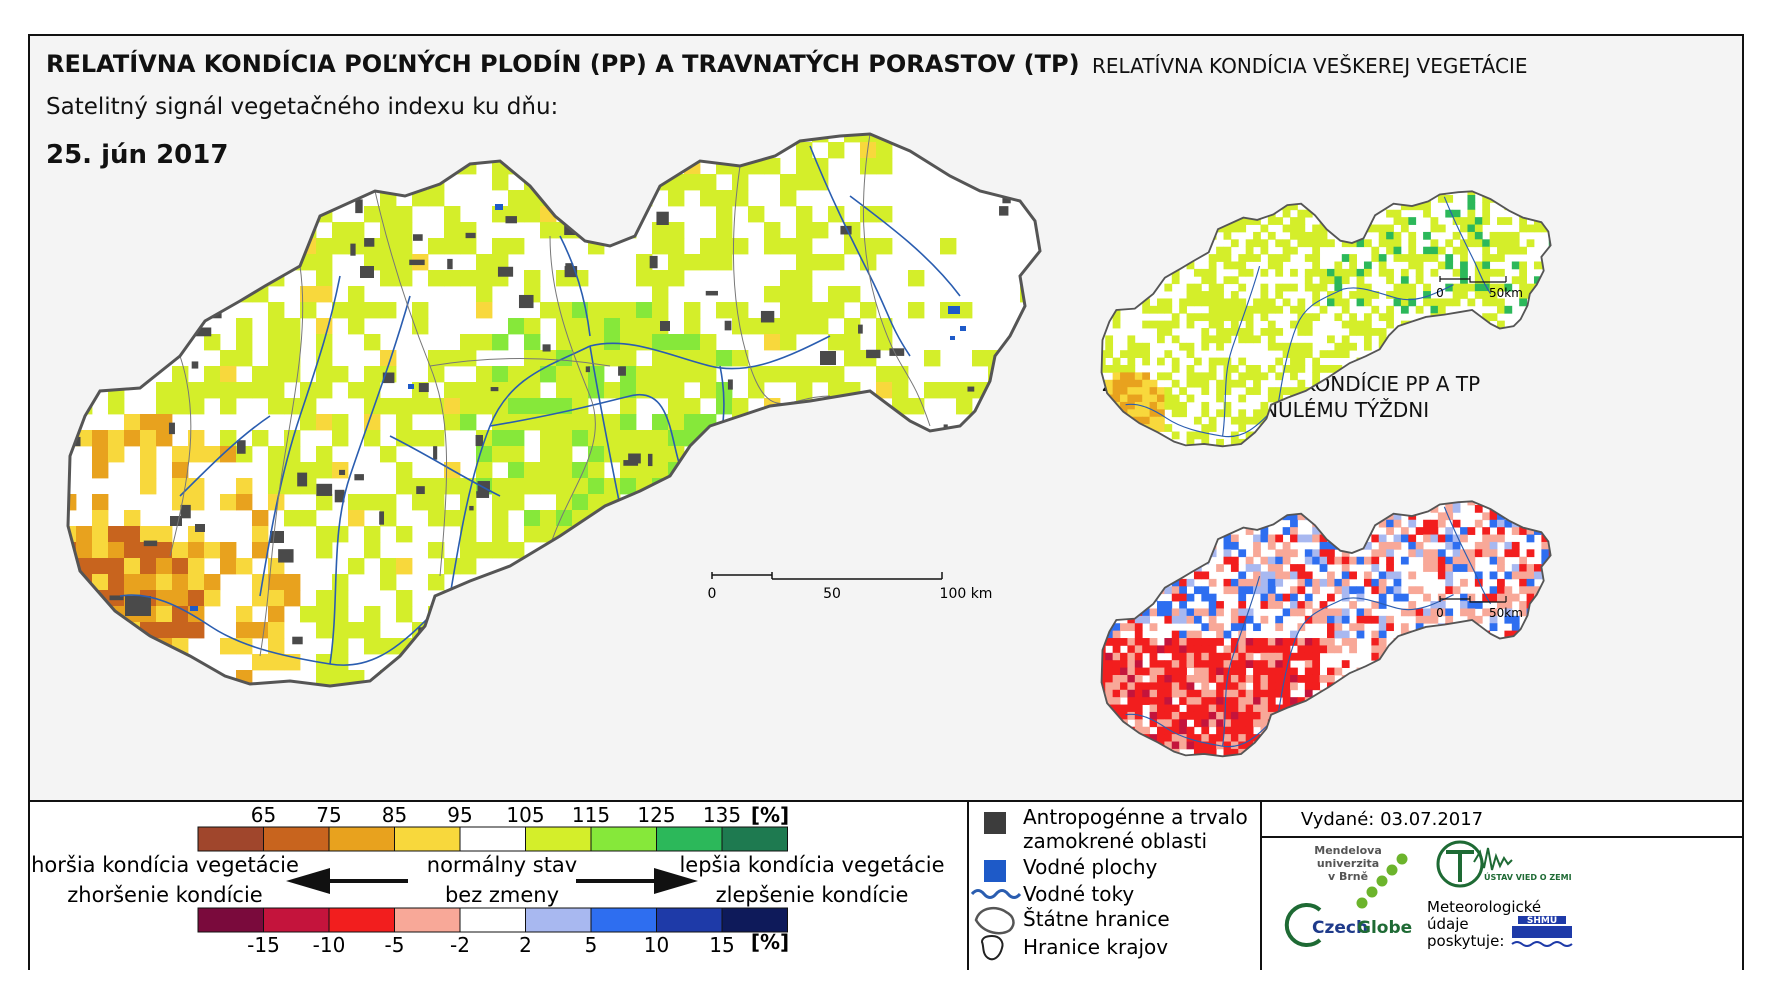  I want to click on legend-tick-5: 115, so click(591, 815).